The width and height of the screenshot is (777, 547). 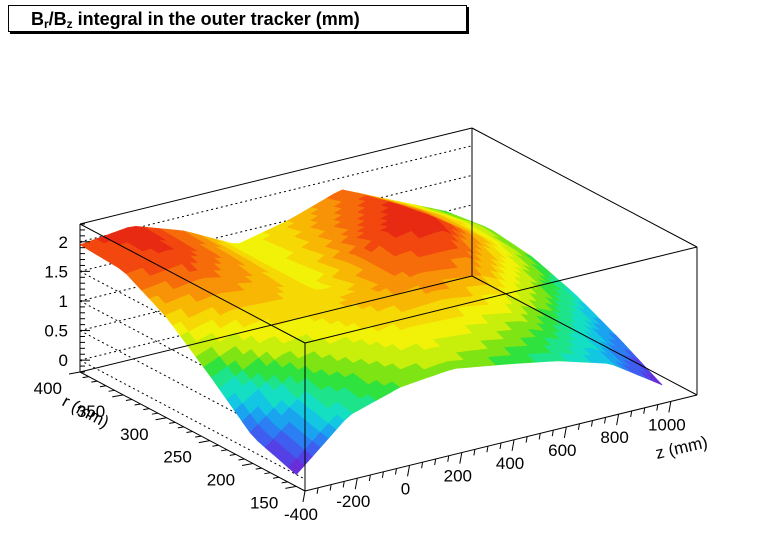 I want to click on x-tick-label: 200, so click(x=458, y=476).